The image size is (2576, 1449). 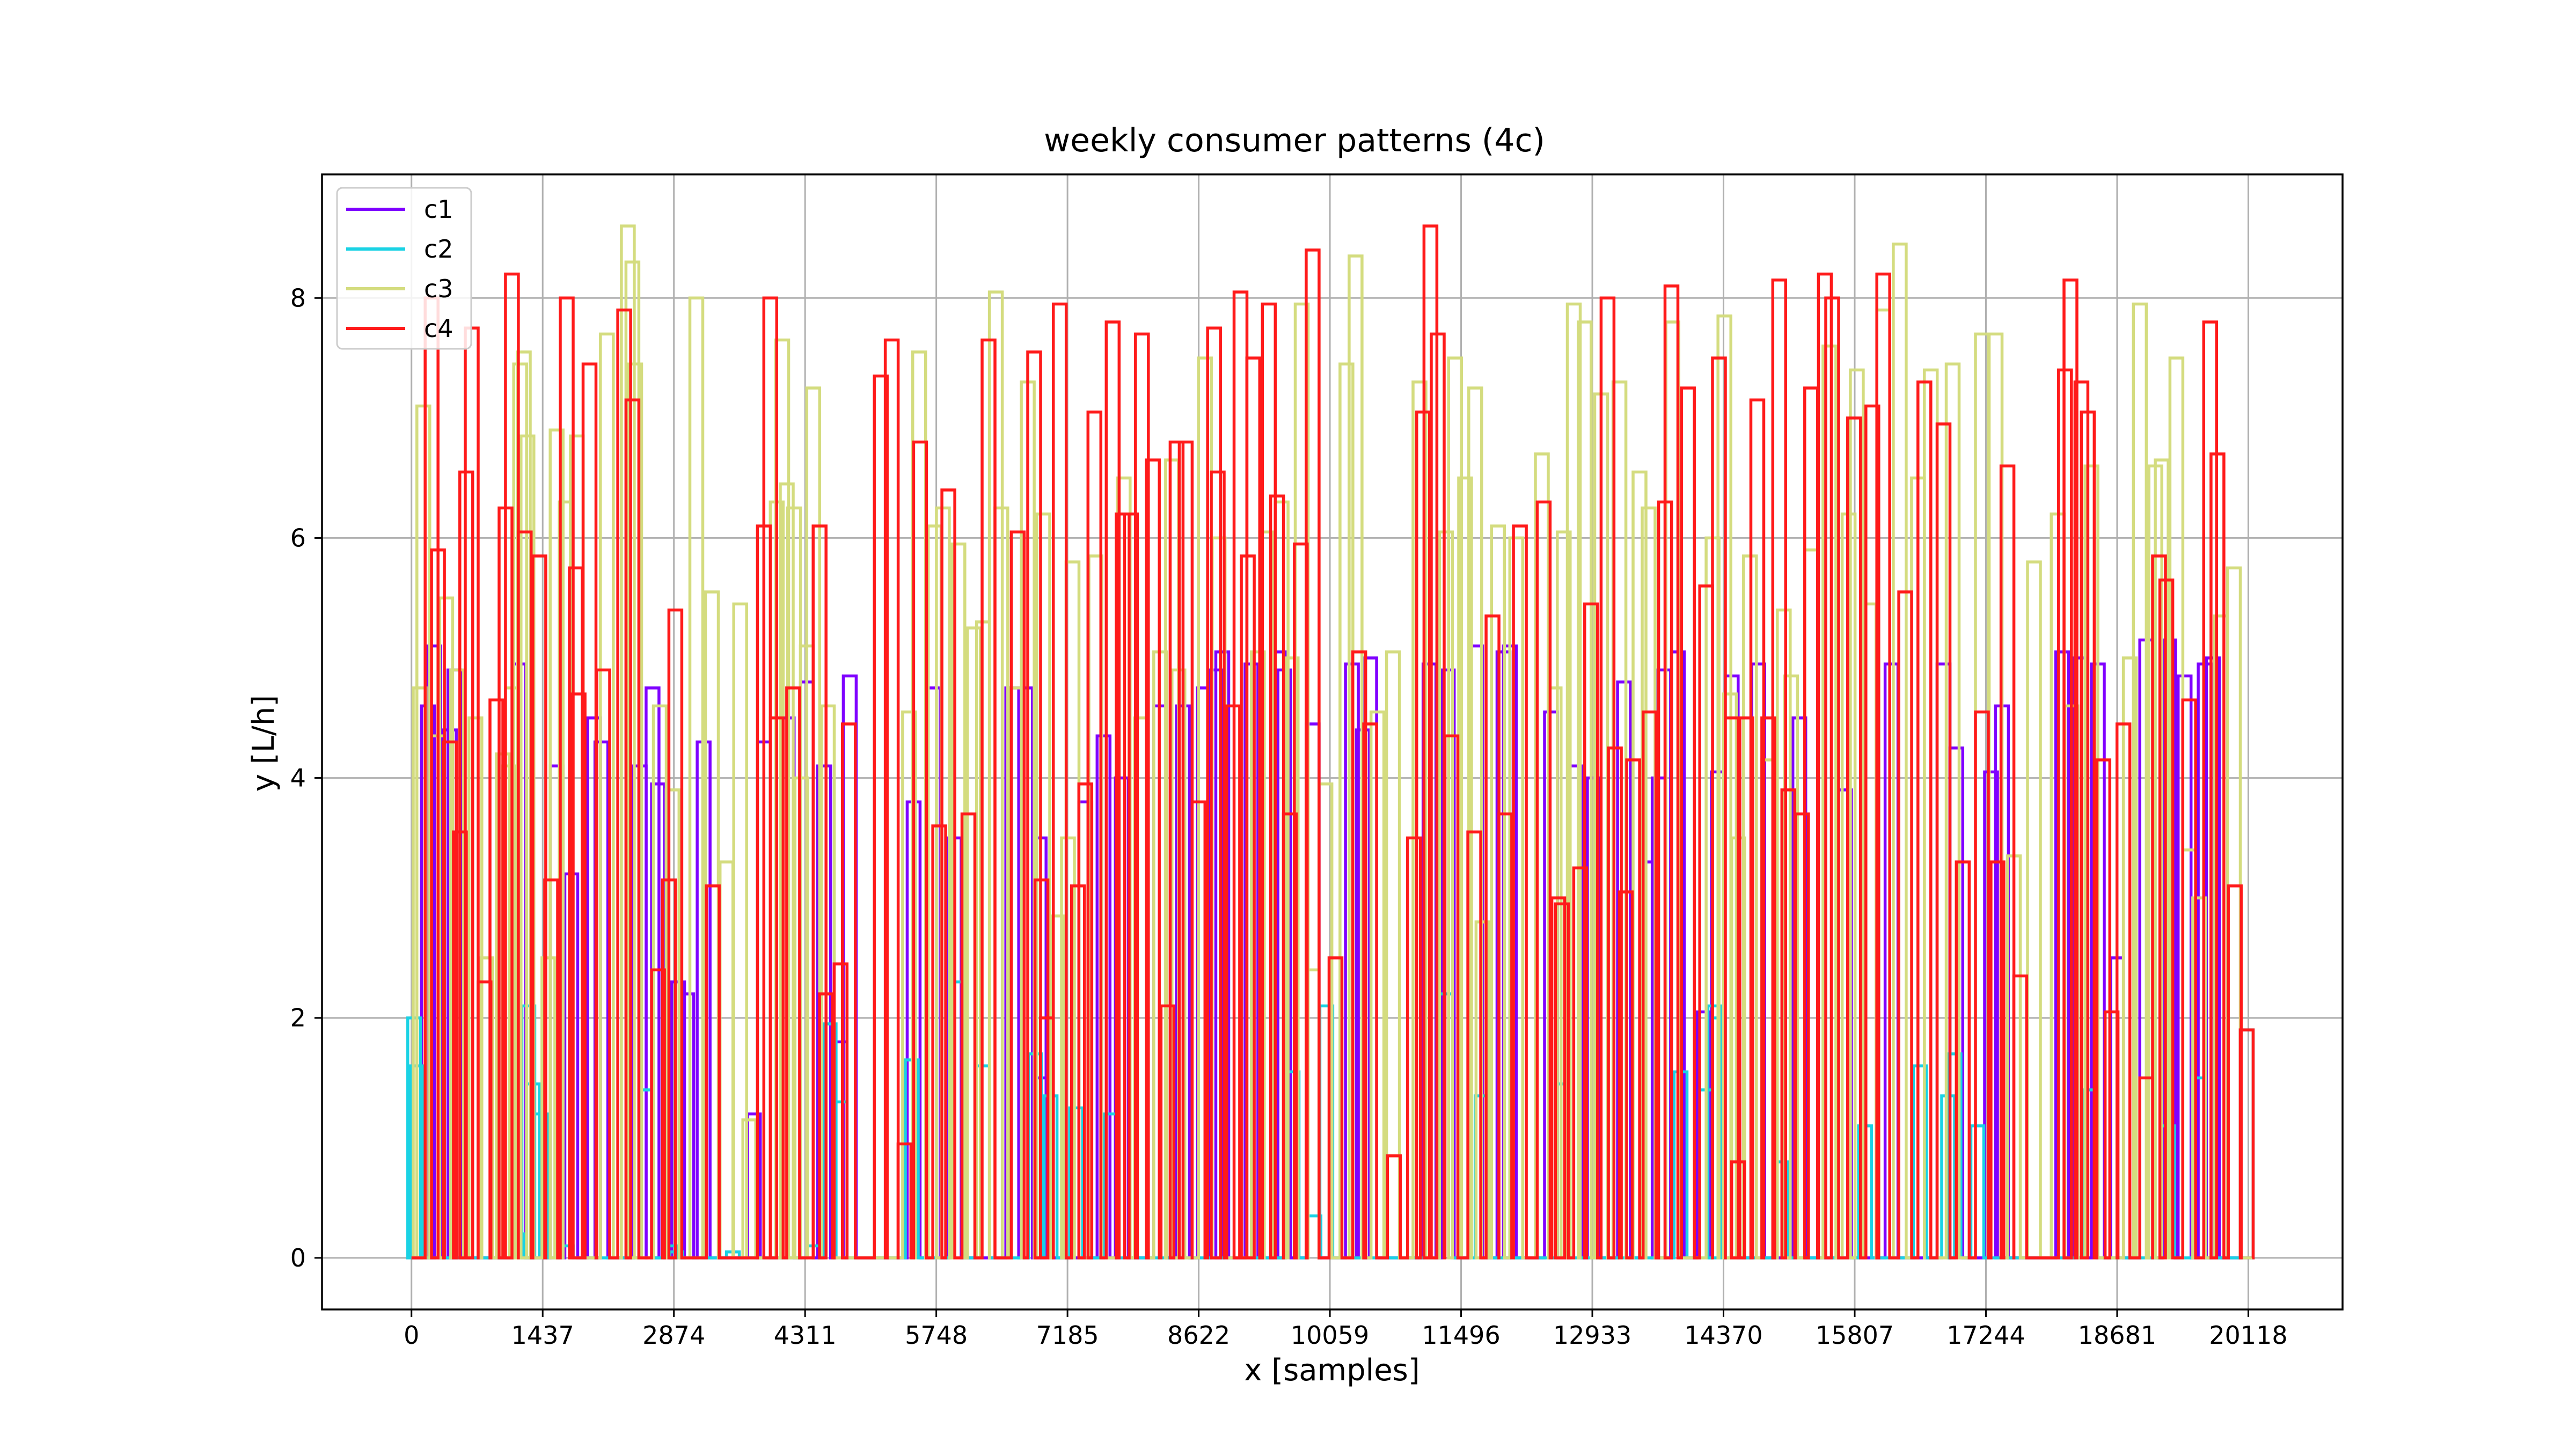 I want to click on x-tick-label: 2874, so click(x=673, y=1335).